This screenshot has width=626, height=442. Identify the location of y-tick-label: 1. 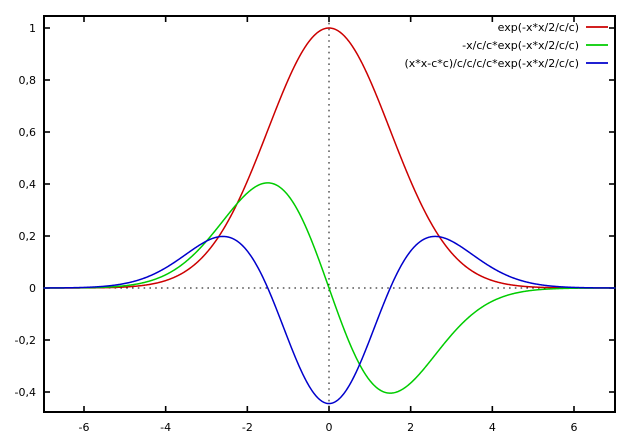
(32, 28).